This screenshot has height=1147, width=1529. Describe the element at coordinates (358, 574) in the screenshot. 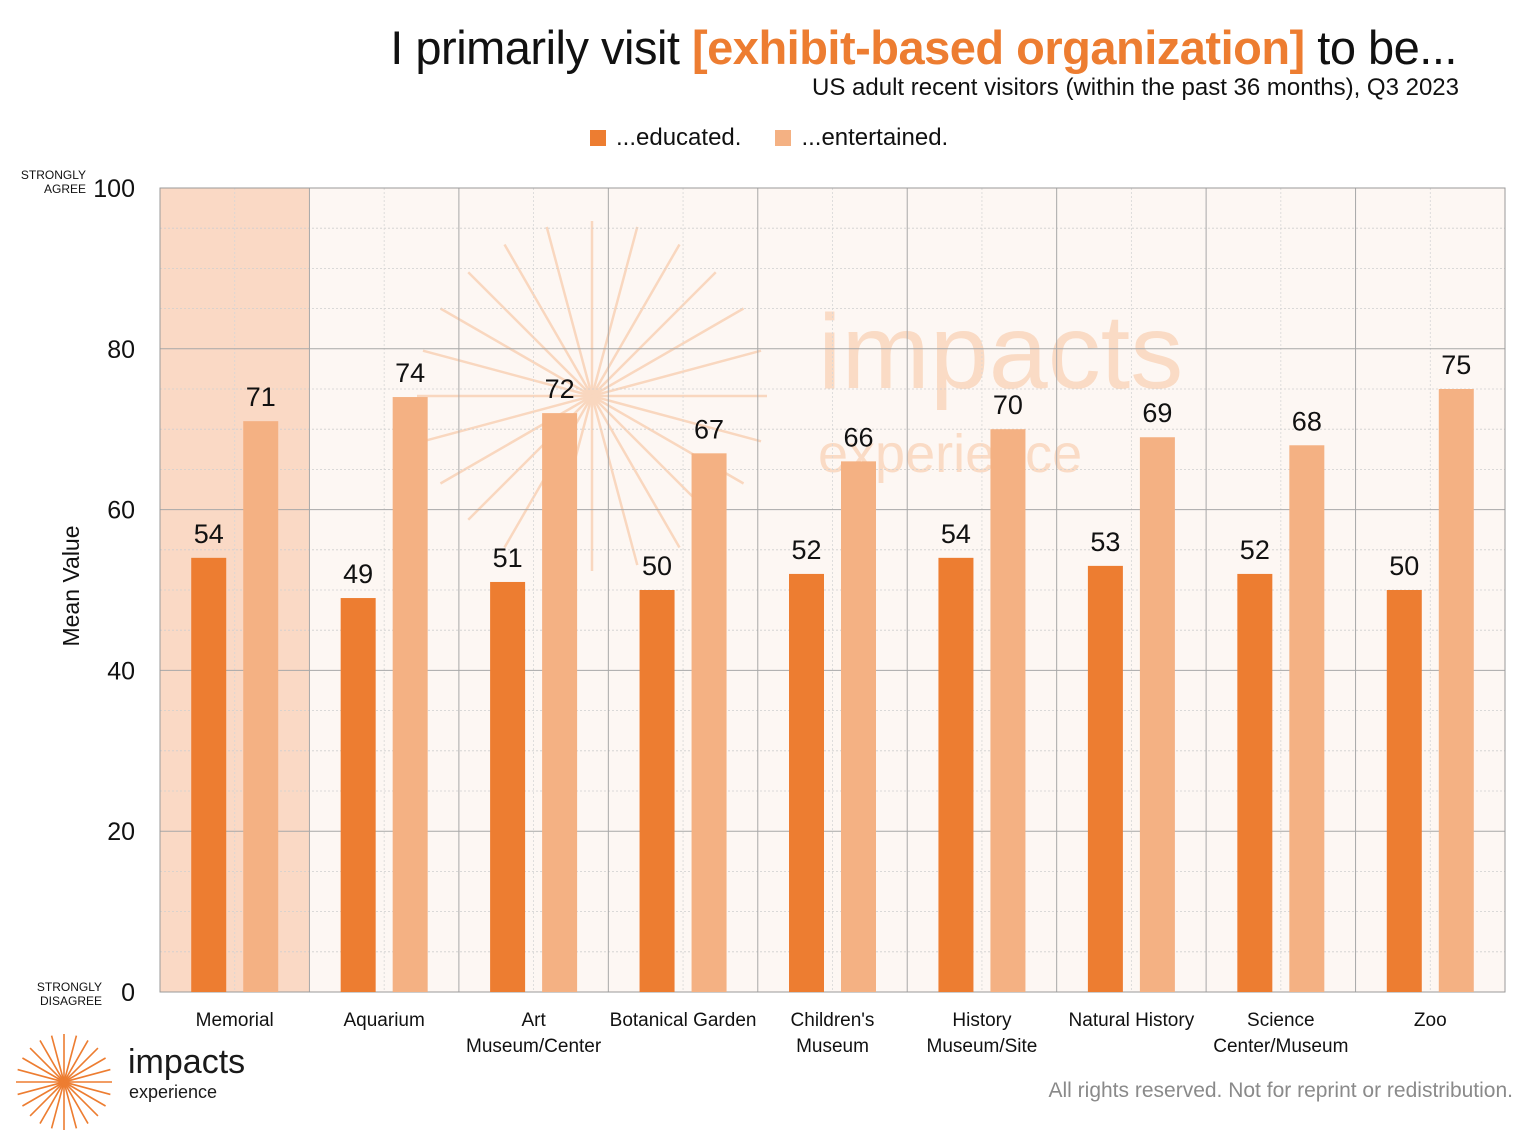

I see `bar-value-label: 49` at that location.